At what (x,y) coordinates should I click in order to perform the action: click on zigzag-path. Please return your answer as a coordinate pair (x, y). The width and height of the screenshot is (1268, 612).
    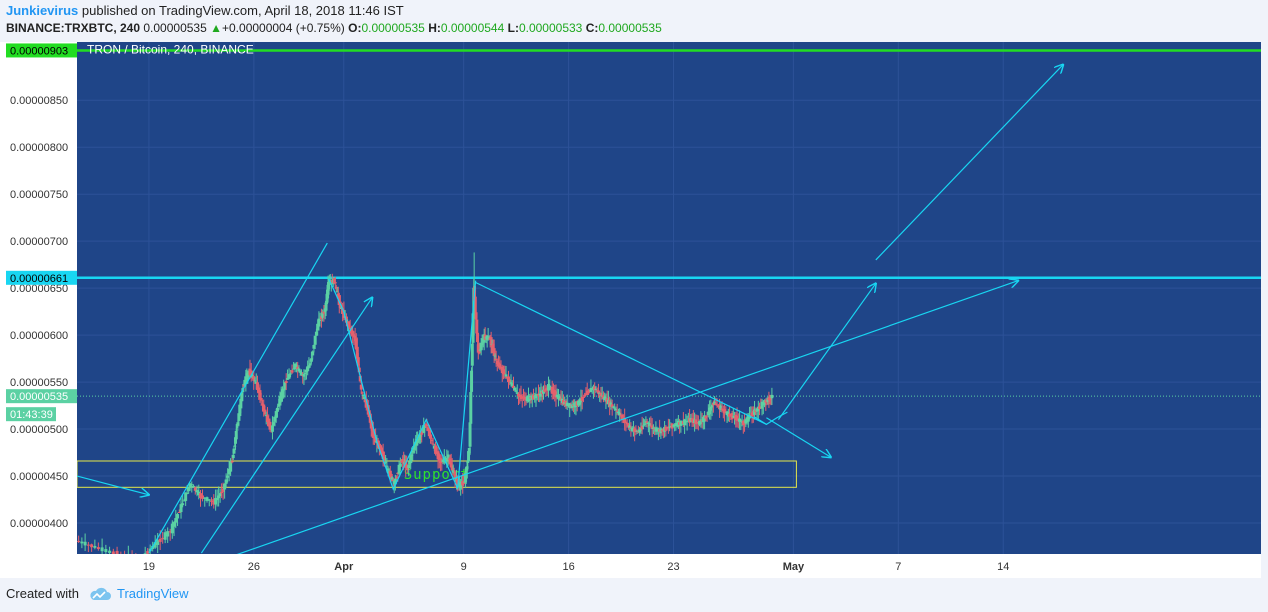
    Looking at the image, I should click on (402, 384).